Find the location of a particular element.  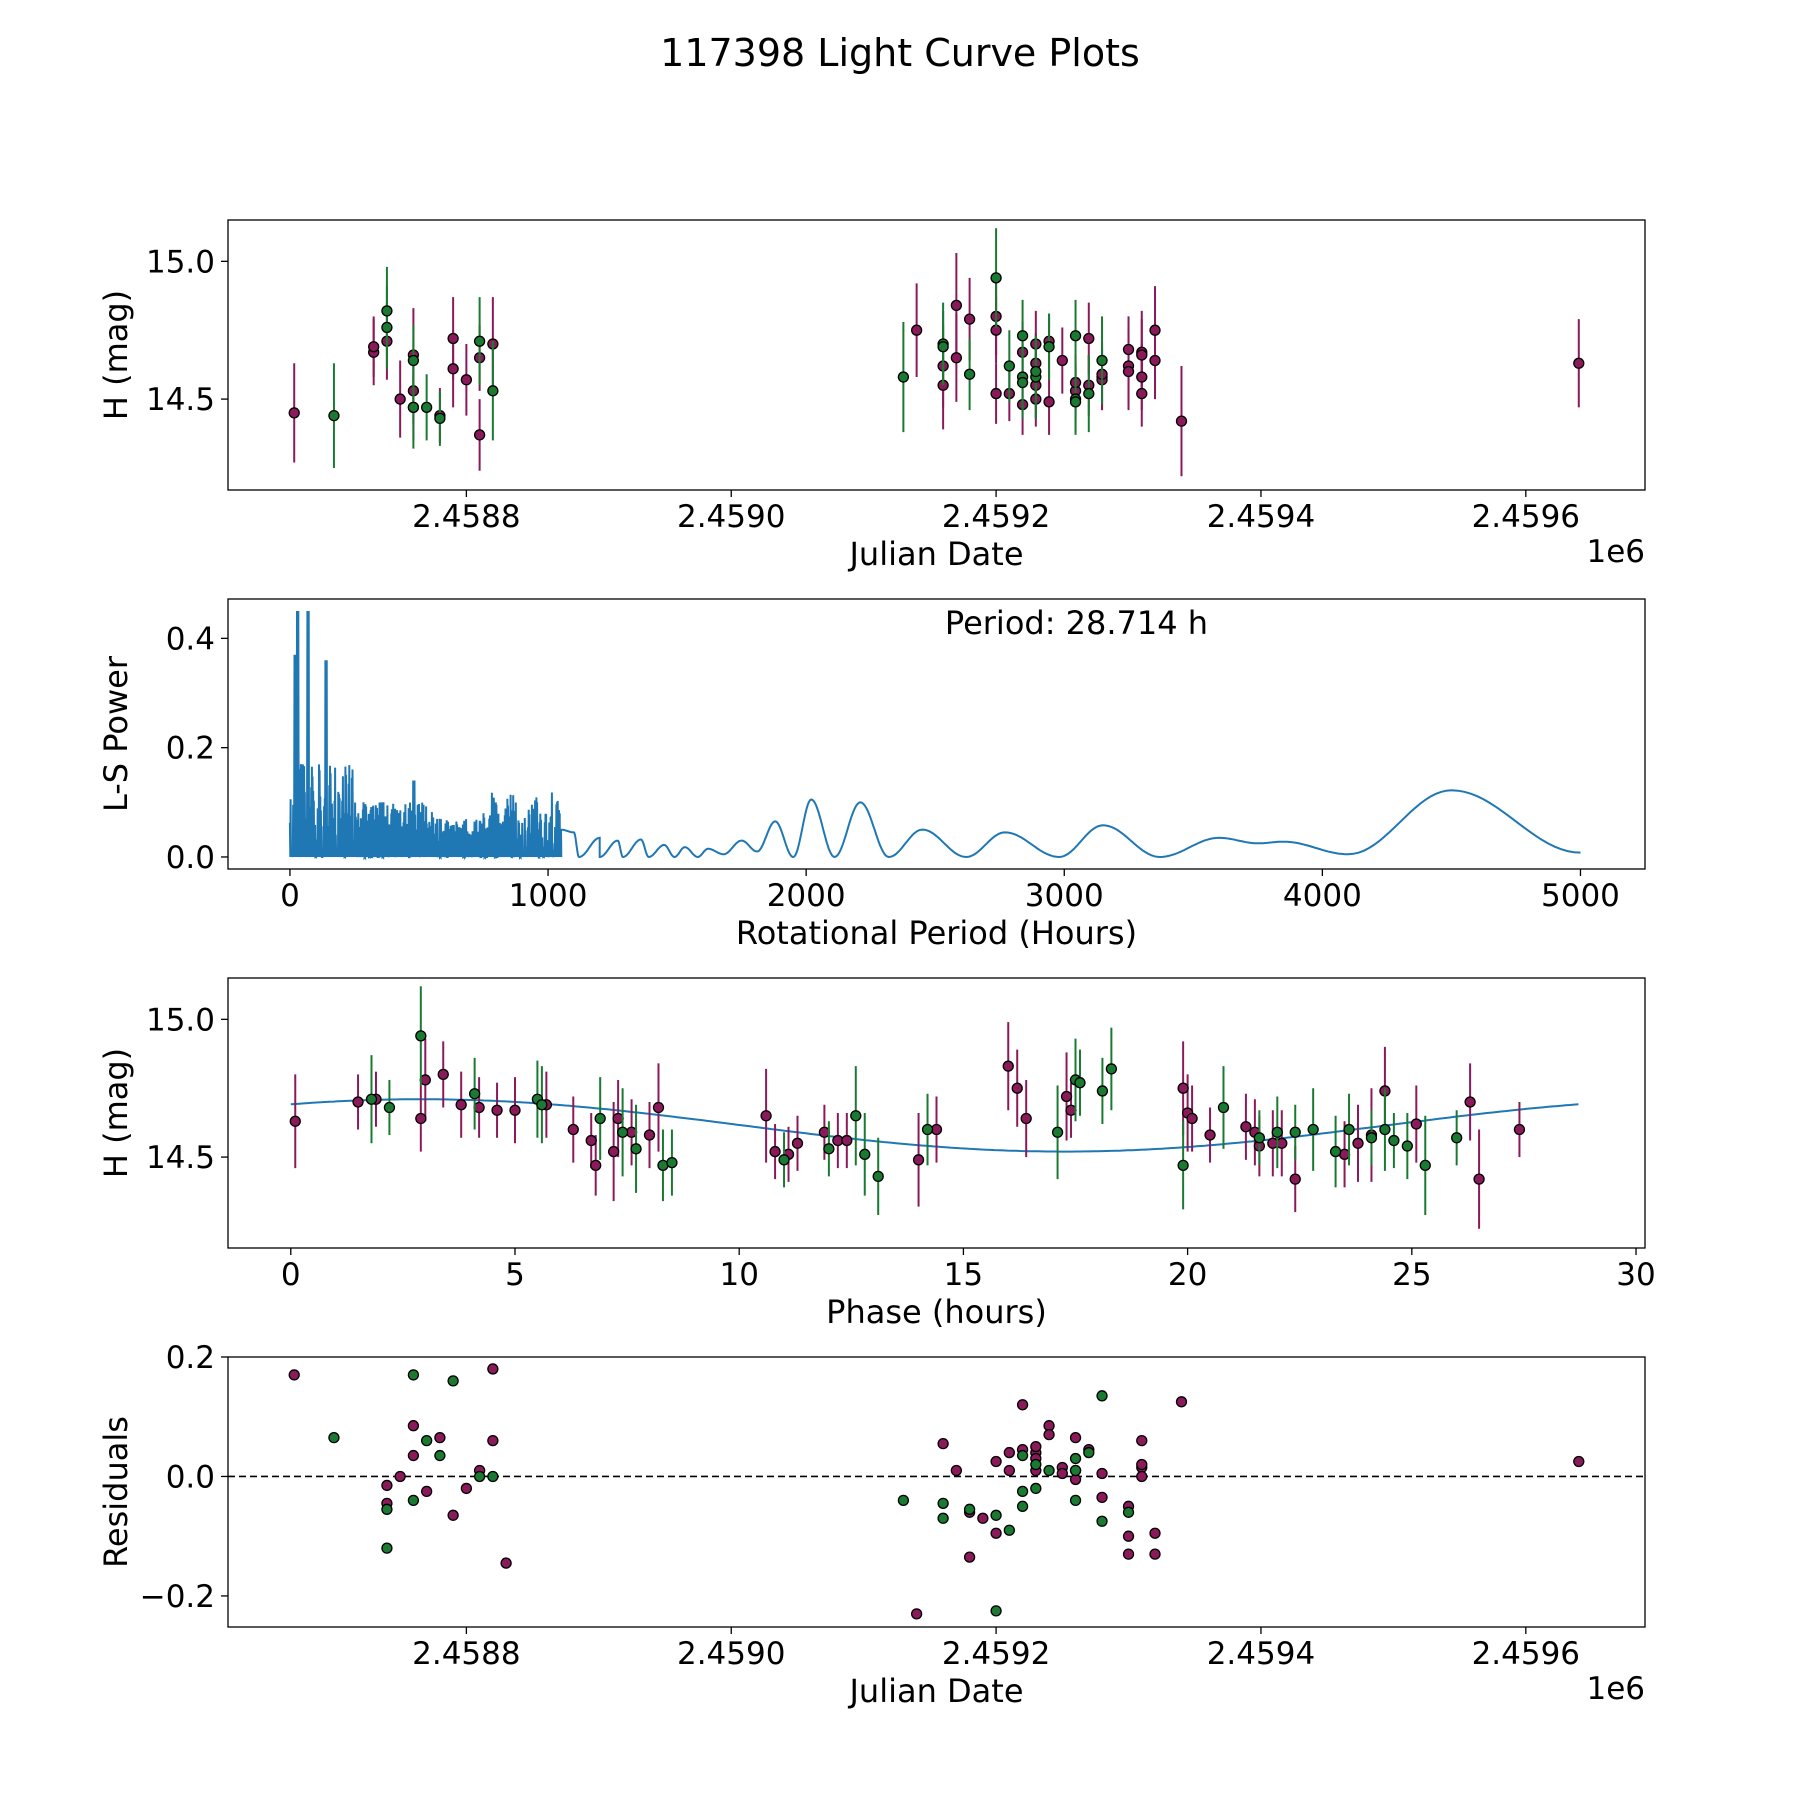

ls-power-curve is located at coordinates (934, 735).